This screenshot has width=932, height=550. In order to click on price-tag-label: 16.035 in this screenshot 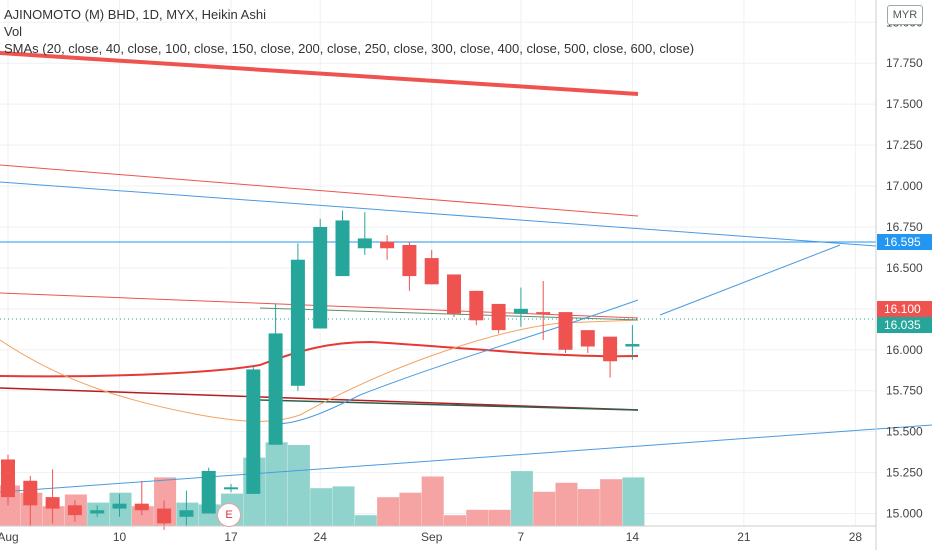, I will do `click(902, 325)`.